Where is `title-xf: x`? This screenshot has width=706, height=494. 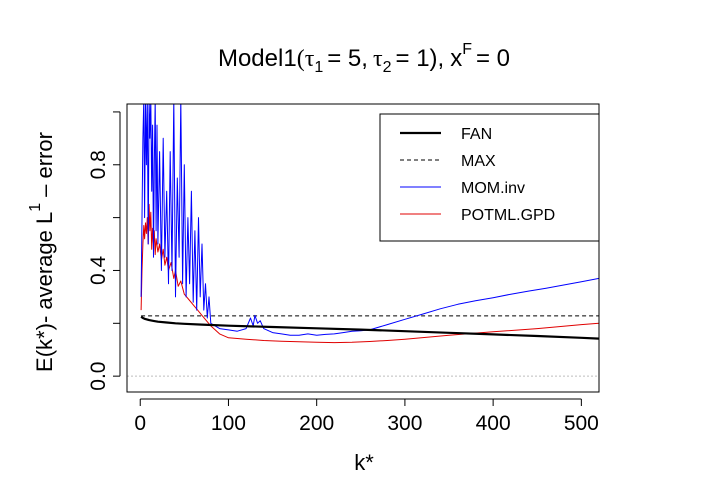
title-xf: x is located at coordinates (456, 58).